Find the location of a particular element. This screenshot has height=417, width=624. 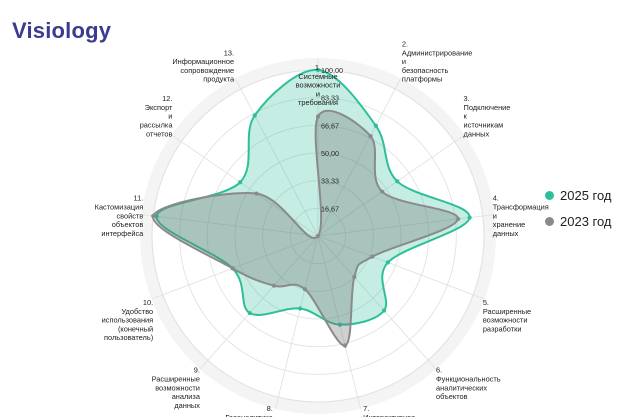

axis-label-line: 1. is located at coordinates (318, 67).